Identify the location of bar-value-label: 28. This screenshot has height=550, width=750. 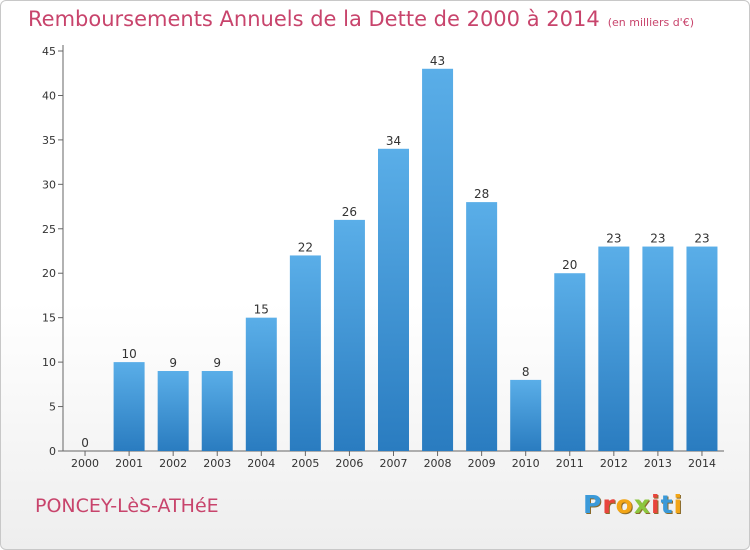
(481, 194).